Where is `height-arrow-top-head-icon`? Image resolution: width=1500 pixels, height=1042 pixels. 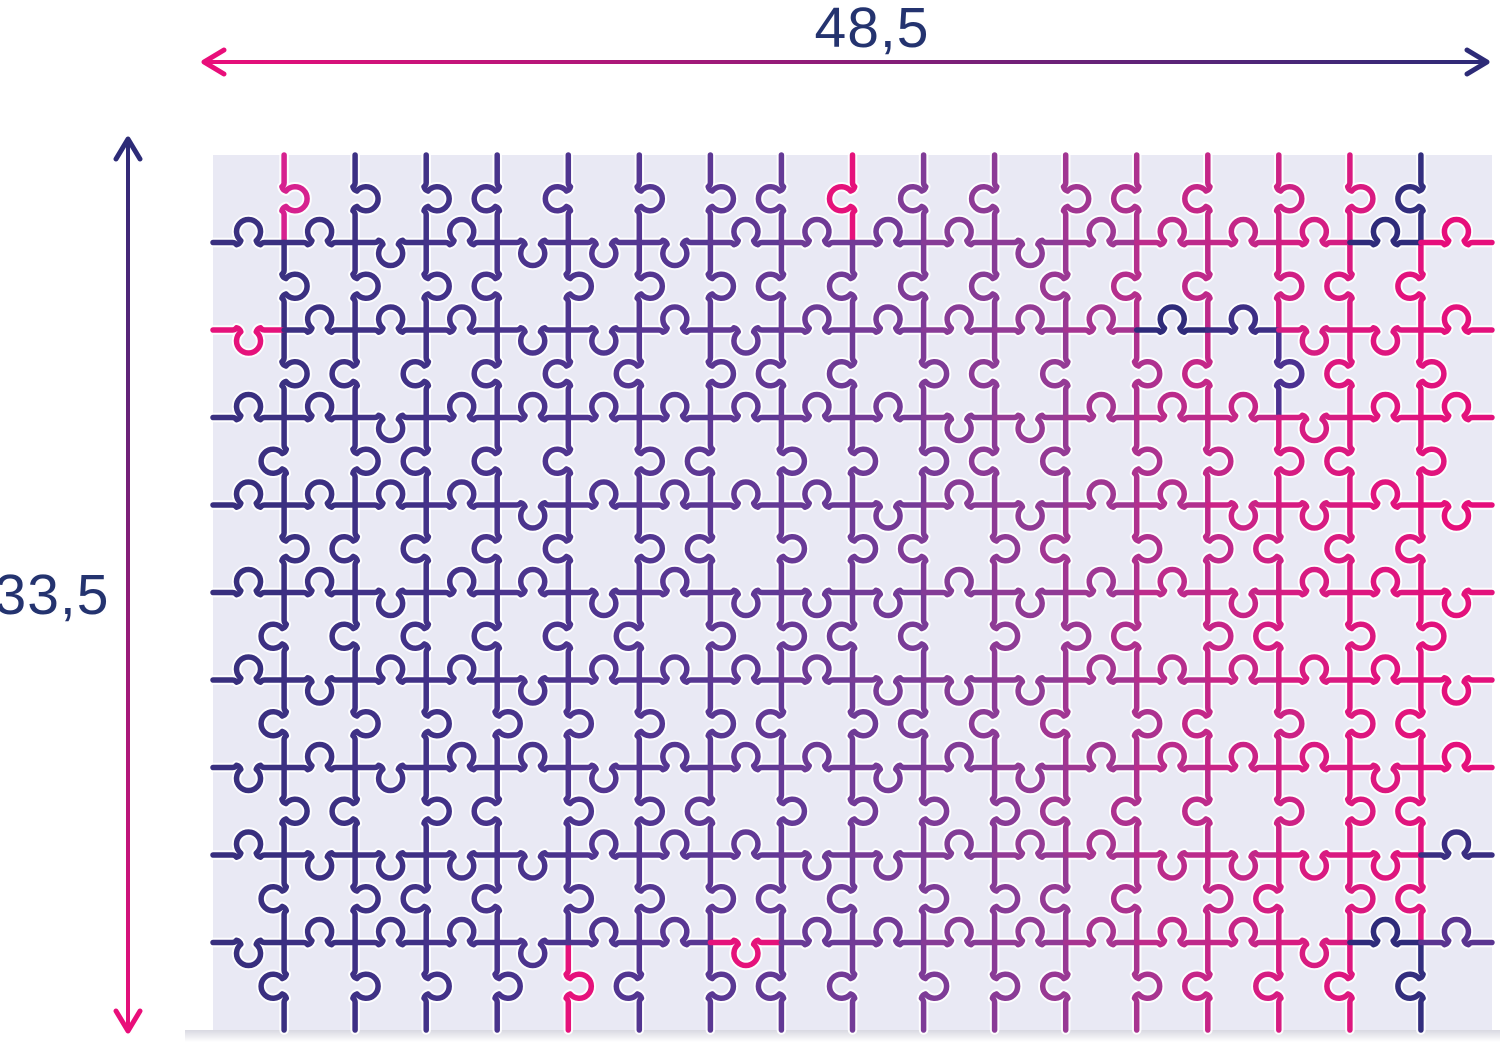 height-arrow-top-head-icon is located at coordinates (128, 149).